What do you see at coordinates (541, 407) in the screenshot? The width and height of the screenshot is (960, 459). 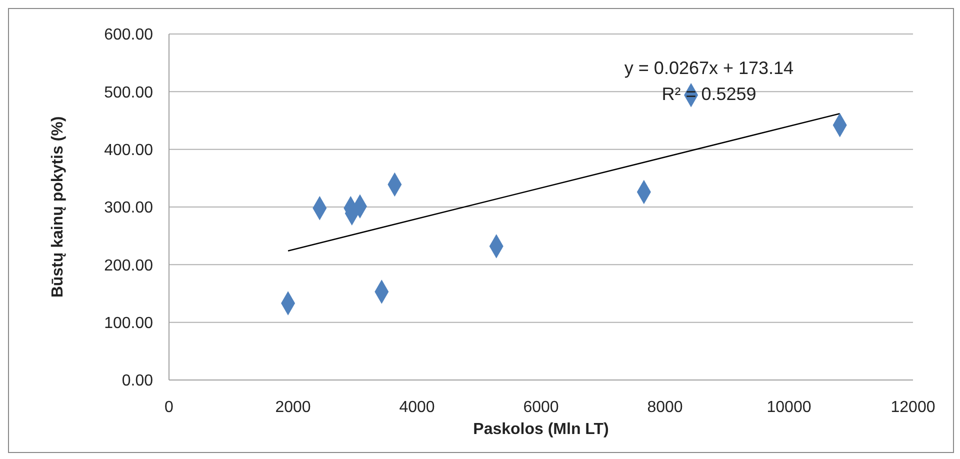 I see `x-tick-label: 6000` at bounding box center [541, 407].